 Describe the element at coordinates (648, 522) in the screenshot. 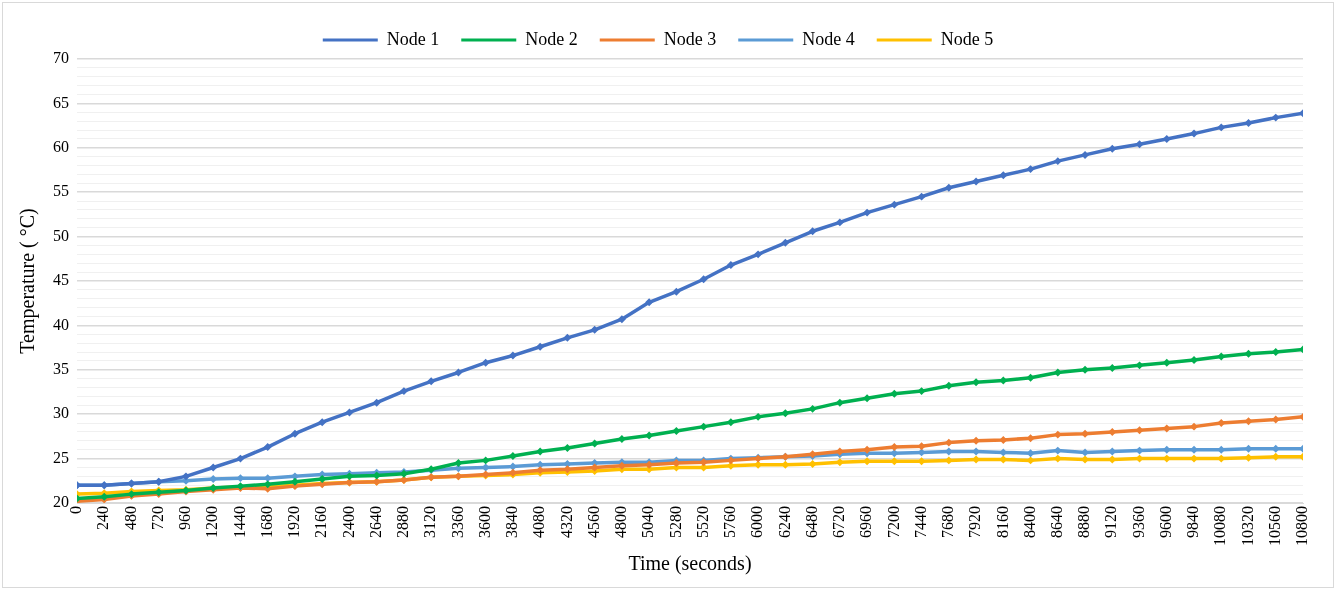

I see `x-tick-label: 5040` at that location.